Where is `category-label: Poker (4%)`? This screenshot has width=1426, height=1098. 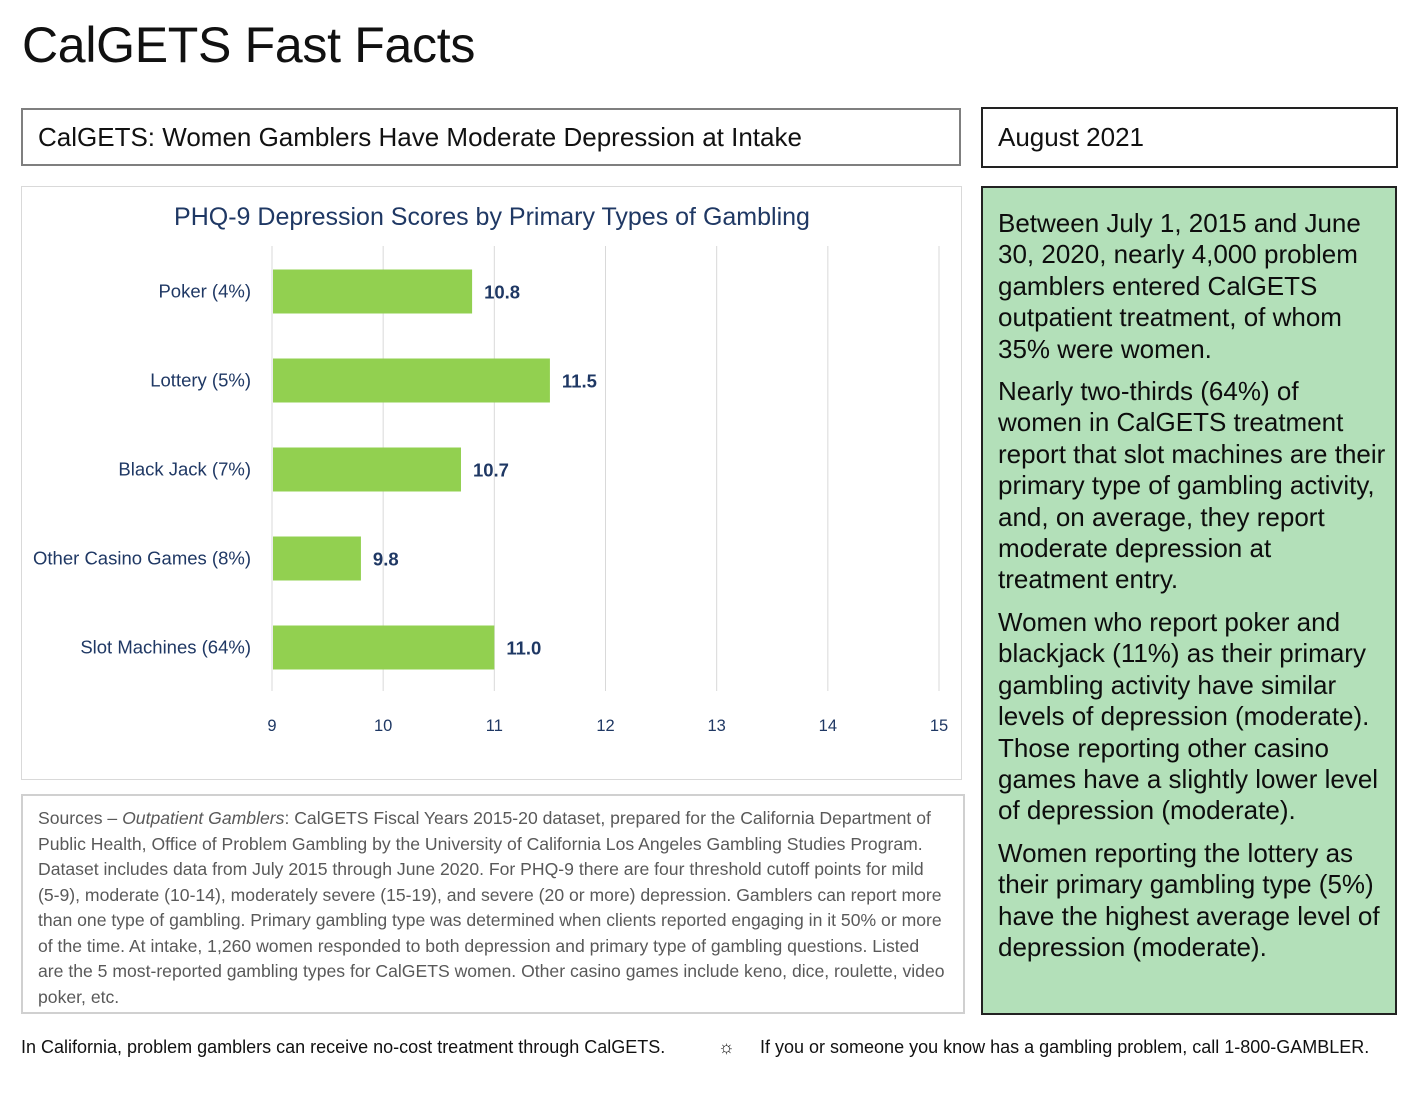 category-label: Poker (4%) is located at coordinates (204, 291).